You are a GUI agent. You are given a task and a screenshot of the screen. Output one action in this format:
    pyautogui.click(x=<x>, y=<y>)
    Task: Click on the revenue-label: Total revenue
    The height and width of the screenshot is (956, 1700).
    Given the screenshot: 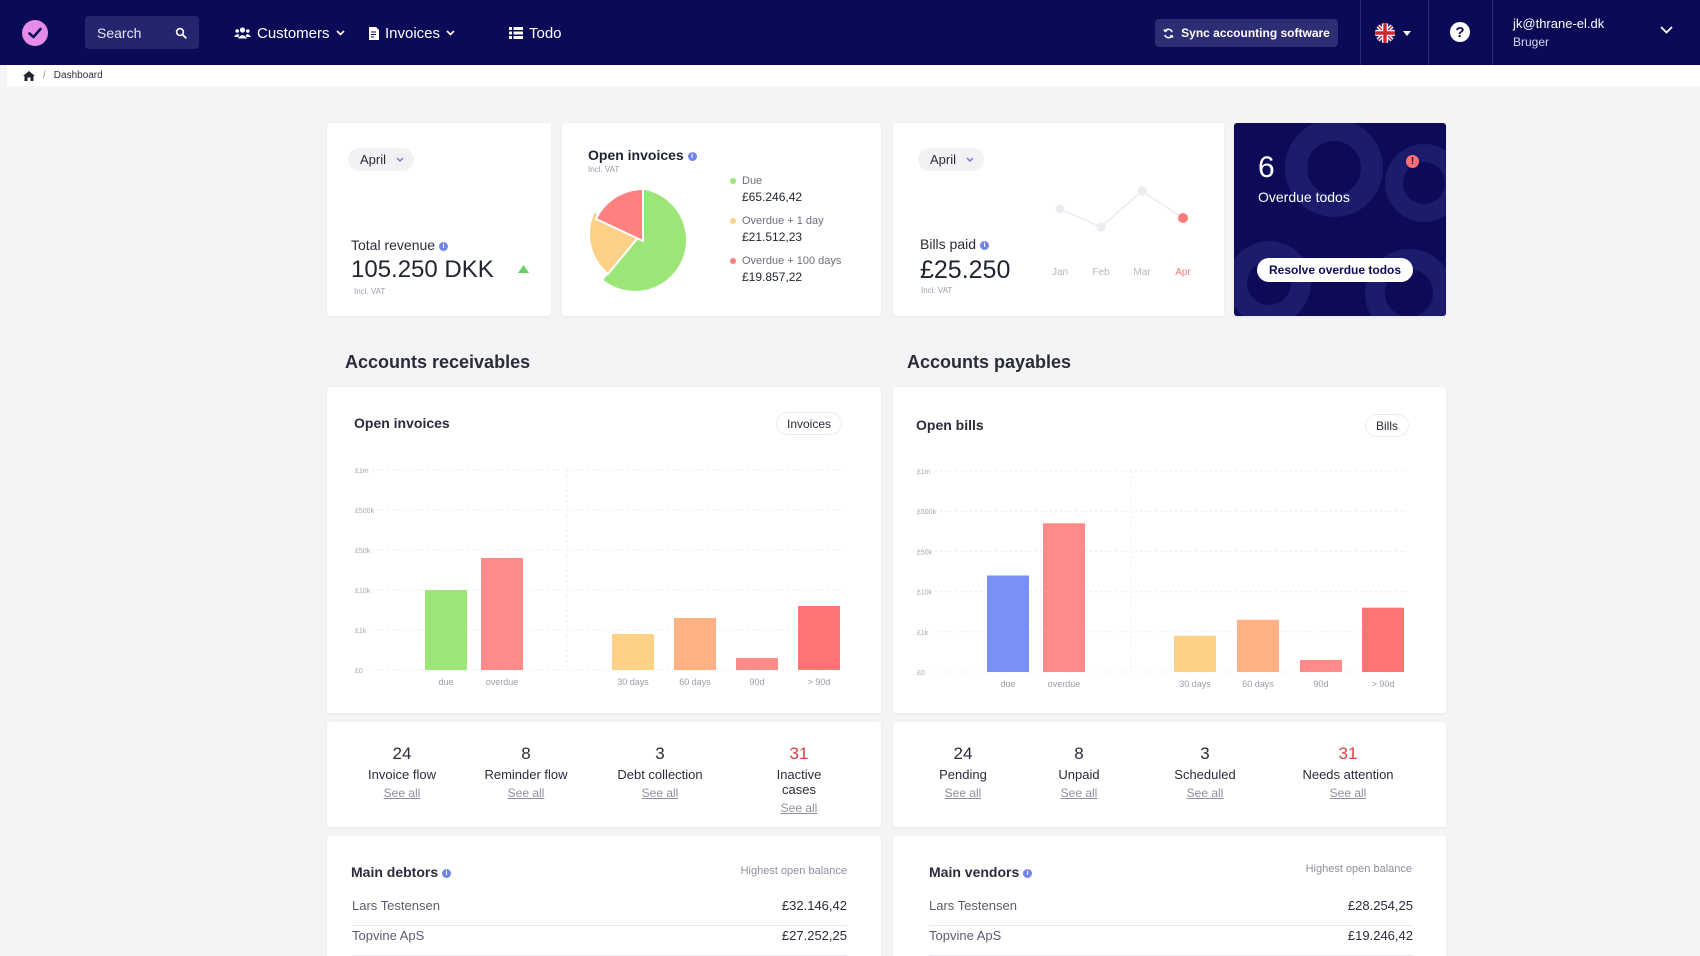 What is the action you would take?
    pyautogui.click(x=393, y=245)
    